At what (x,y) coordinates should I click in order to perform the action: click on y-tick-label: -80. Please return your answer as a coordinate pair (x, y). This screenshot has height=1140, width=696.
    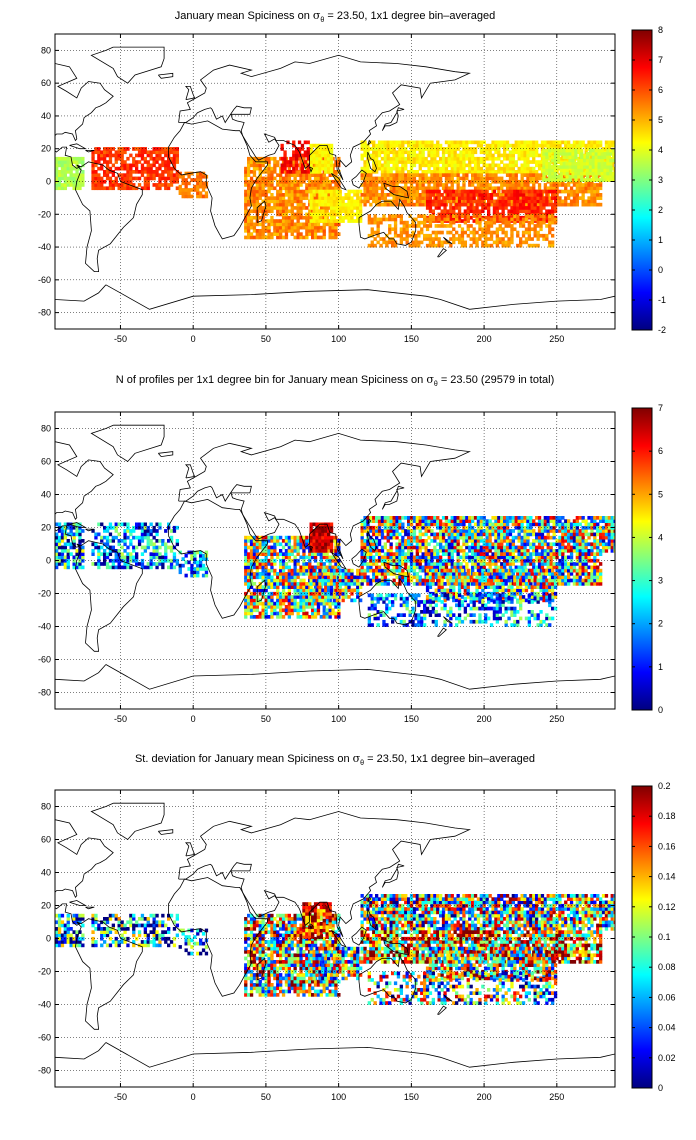
    Looking at the image, I should click on (44, 313).